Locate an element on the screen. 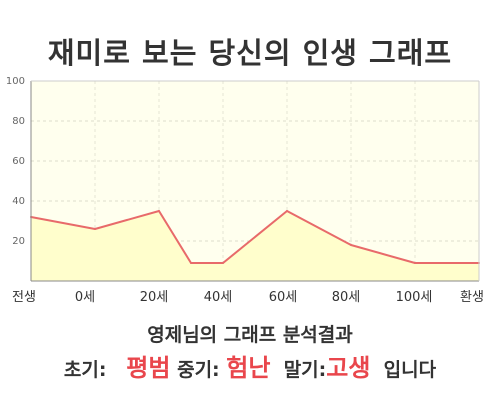 This screenshot has height=400, width=500. x-tick-label: 0세 is located at coordinates (85, 297).